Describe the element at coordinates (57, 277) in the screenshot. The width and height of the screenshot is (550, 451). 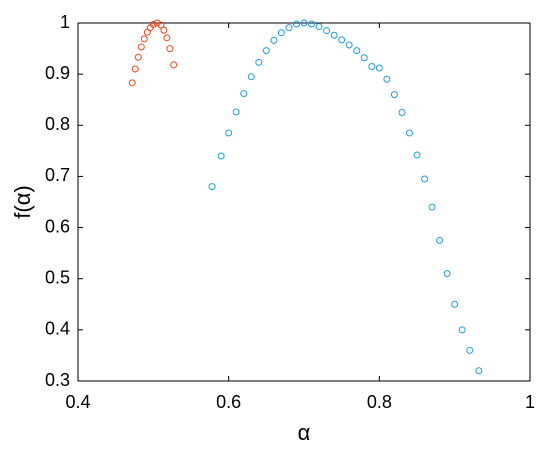
I see `y-tick-label: 0.5` at that location.